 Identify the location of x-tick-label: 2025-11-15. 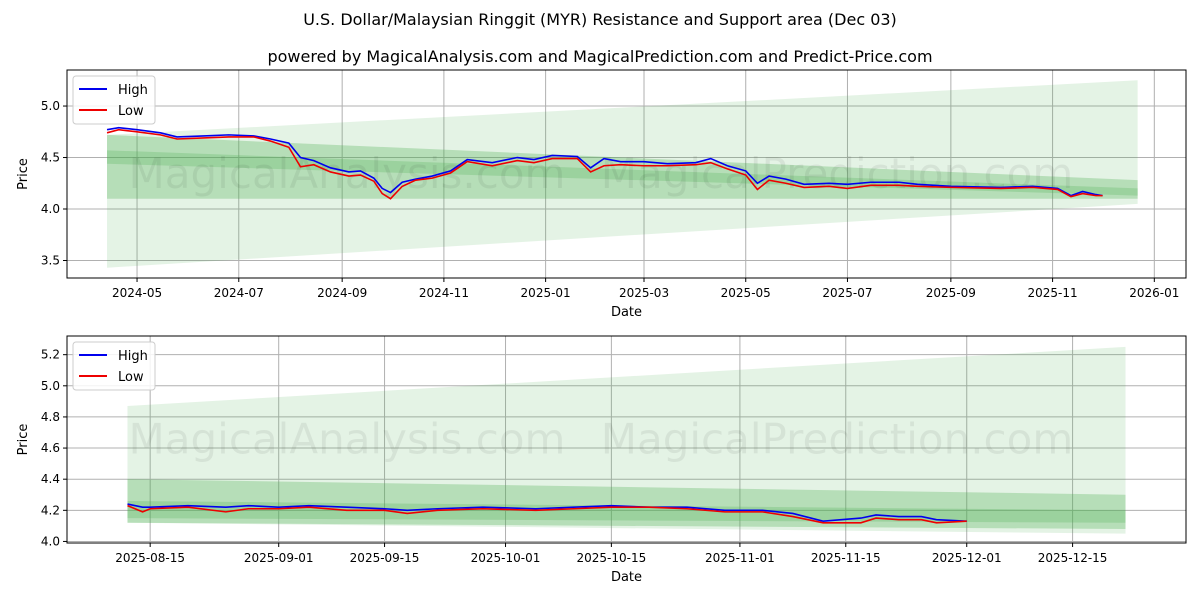
(846, 558).